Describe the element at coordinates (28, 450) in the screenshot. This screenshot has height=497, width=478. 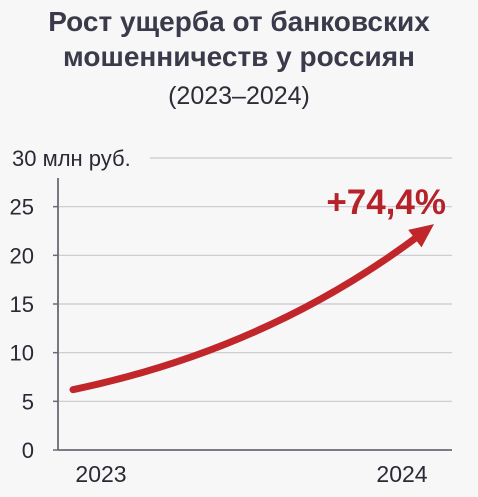
I see `y-tick-label-0: 0` at that location.